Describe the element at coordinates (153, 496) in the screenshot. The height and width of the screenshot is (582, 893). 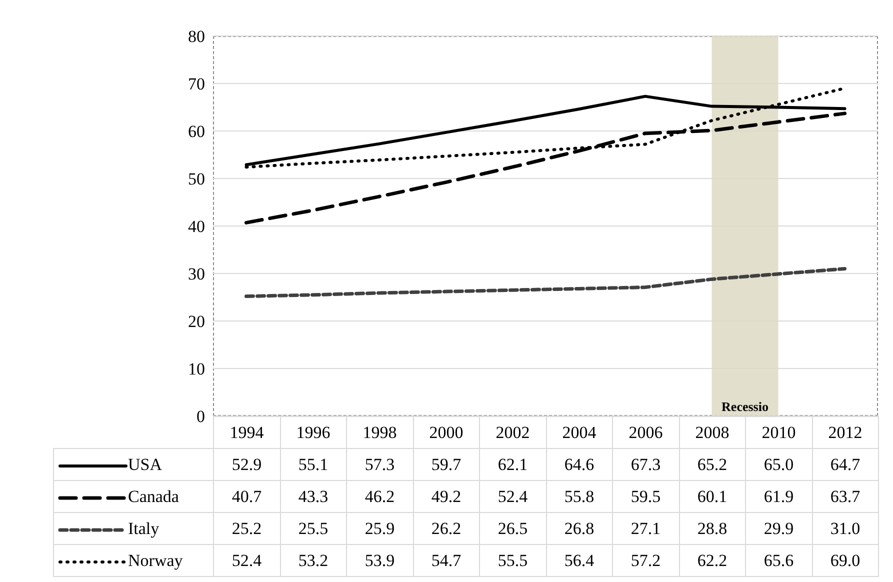
I see `legend-label: Canada` at that location.